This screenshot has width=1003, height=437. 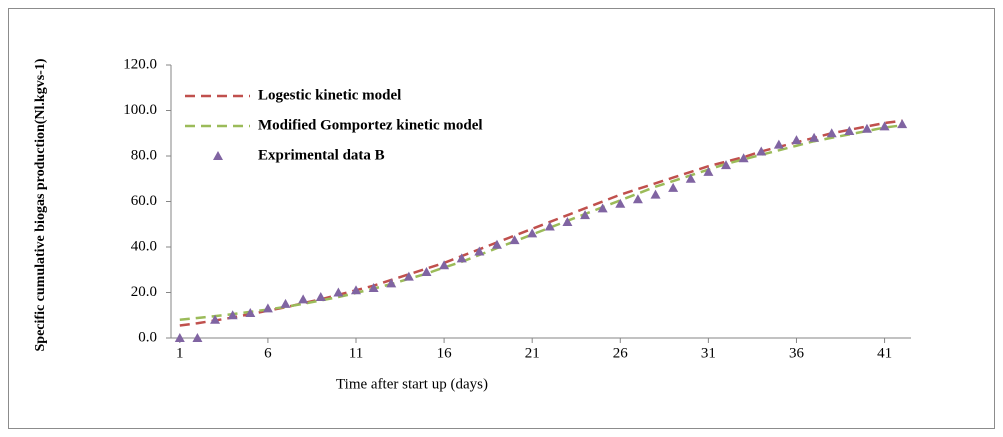 I want to click on x-tick-label: 1, so click(x=180, y=353).